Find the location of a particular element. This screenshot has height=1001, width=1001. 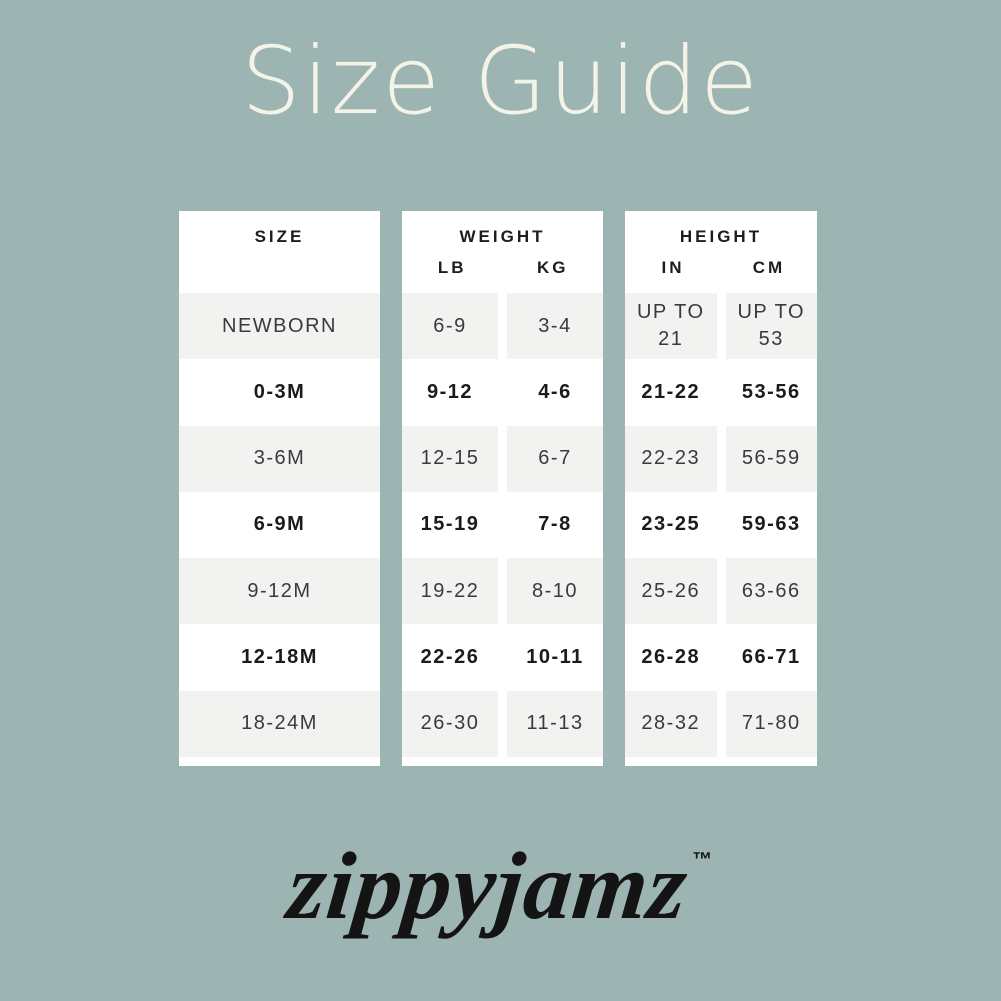

height-row: 28-32 71-80 is located at coordinates (721, 723).